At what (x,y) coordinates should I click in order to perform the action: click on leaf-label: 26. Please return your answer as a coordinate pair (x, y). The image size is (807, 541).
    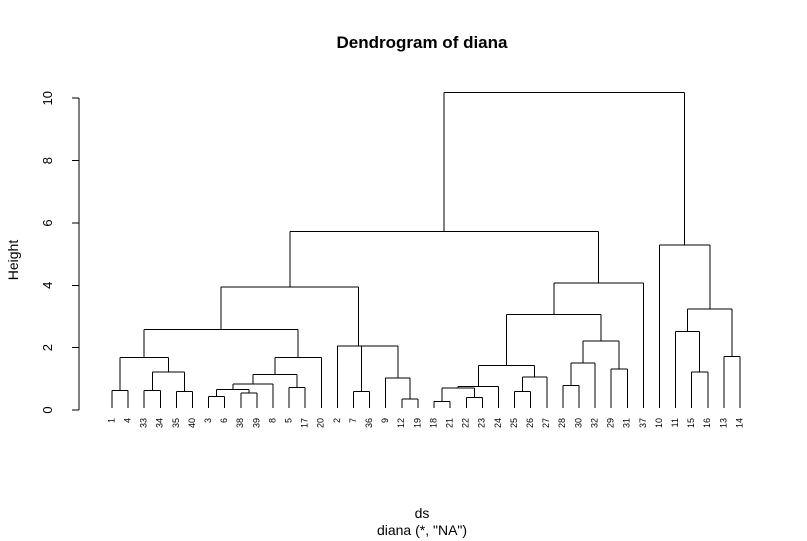
    Looking at the image, I should click on (530, 423).